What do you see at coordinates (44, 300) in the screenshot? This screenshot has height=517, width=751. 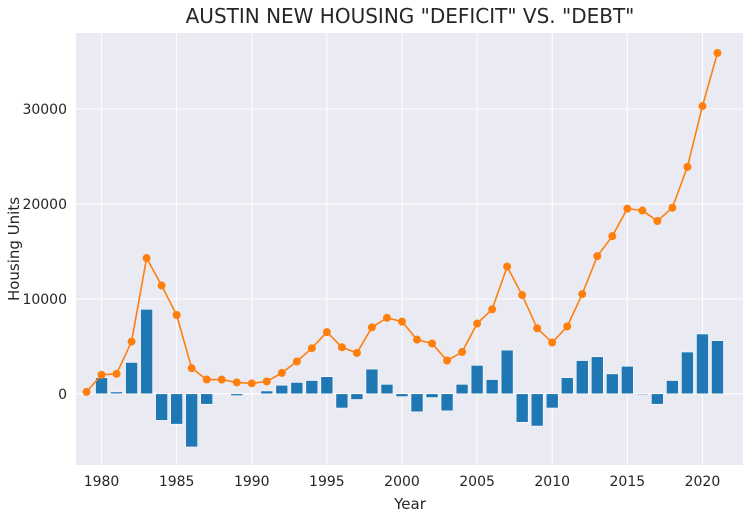 I see `y-tick-label: 10000` at bounding box center [44, 300].